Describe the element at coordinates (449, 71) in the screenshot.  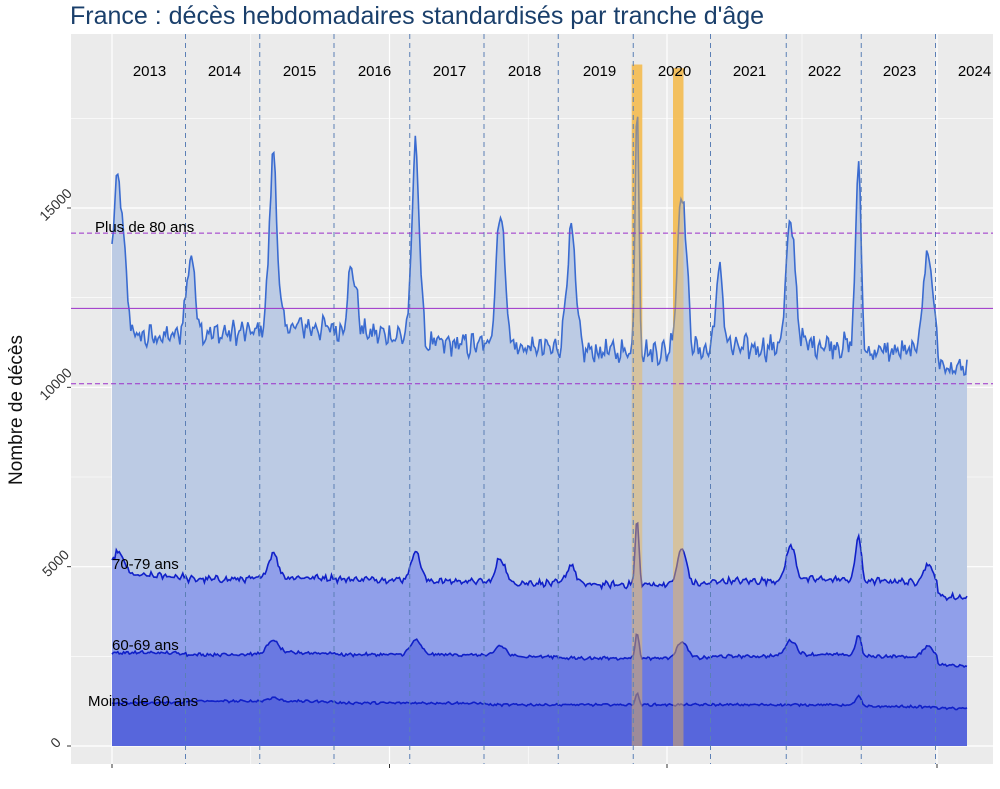
I see `year-label-2017: 2017` at that location.